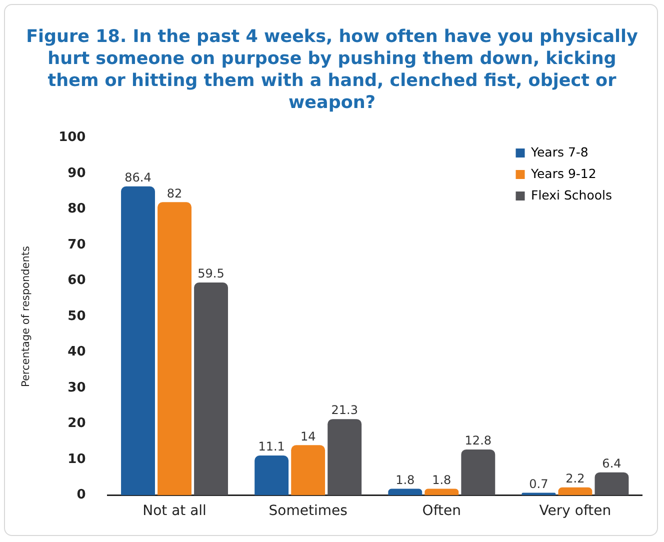 This screenshot has width=664, height=542. Describe the element at coordinates (575, 511) in the screenshot. I see `x-tick-label: Very often` at that location.